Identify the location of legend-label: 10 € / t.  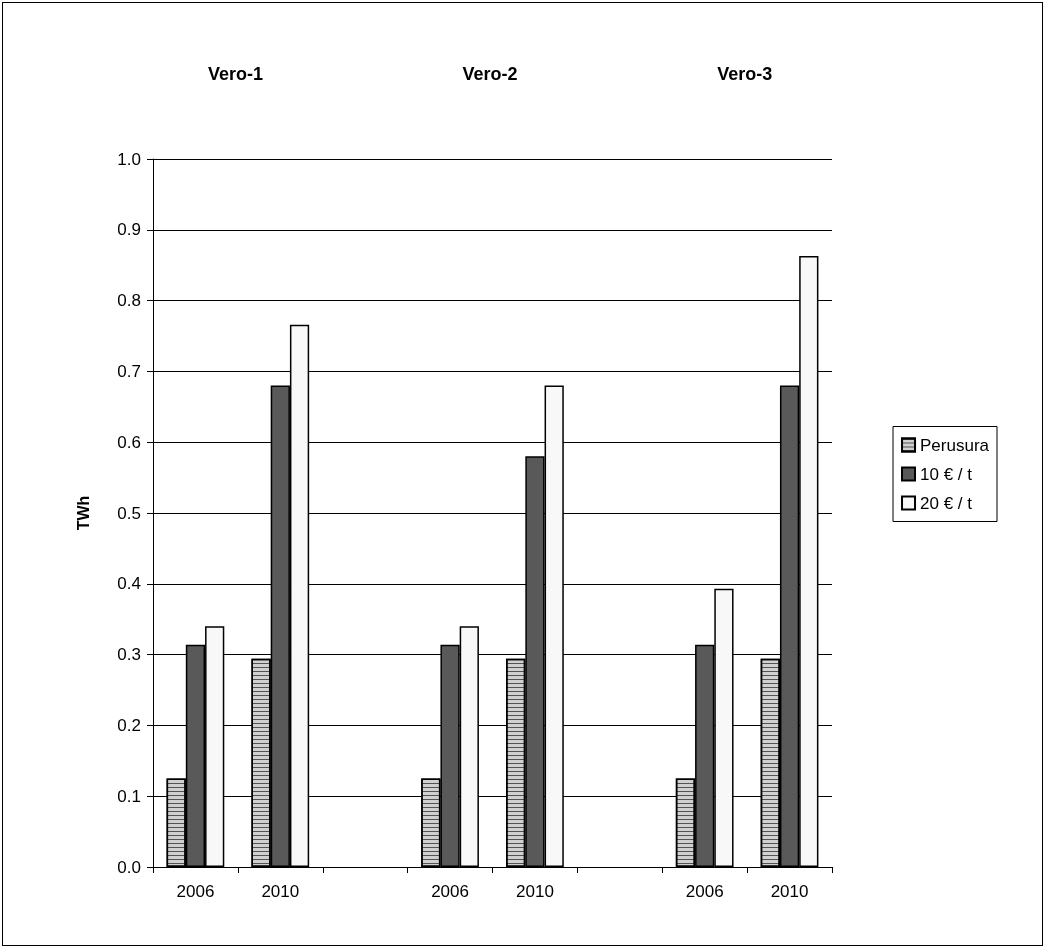
(946, 474).